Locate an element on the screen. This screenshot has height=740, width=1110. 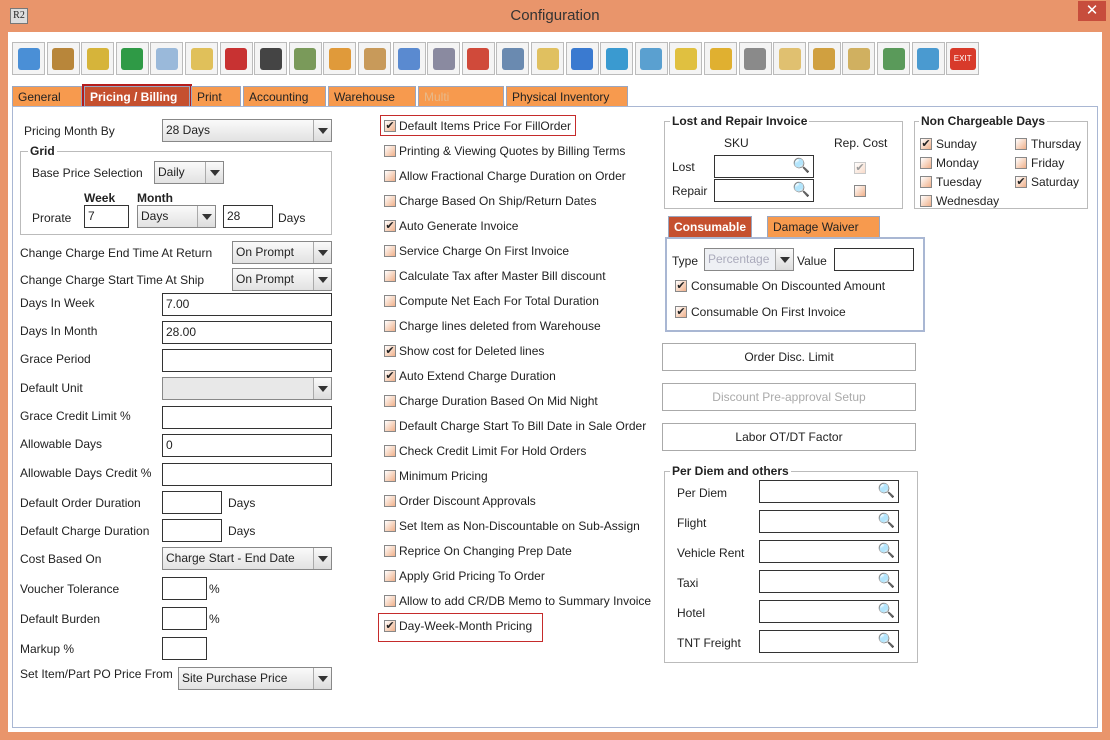
prorate-month-unit-select: Days is located at coordinates (176, 216).